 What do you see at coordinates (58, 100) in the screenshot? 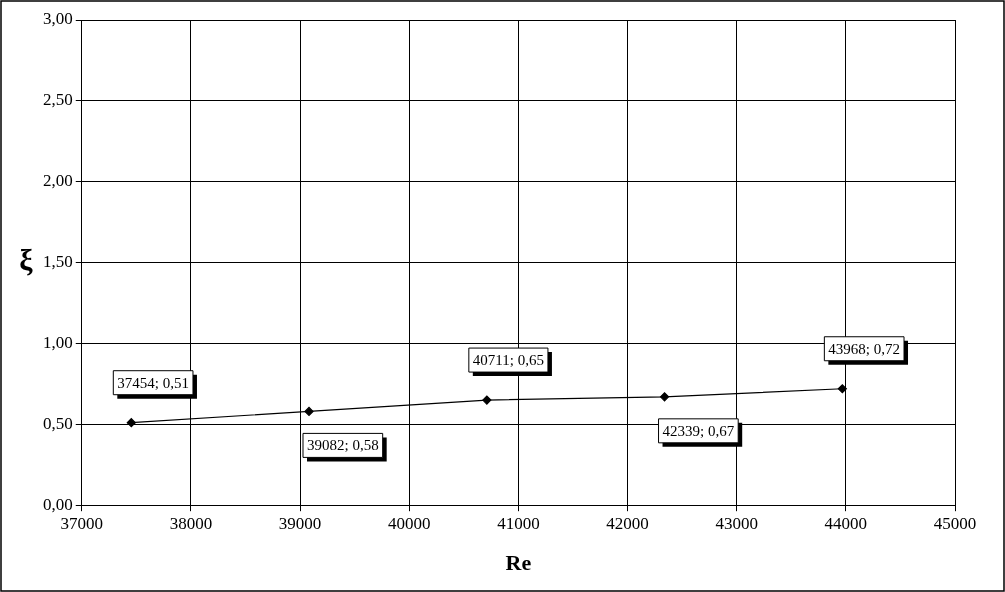
I see `y-tick-label: 2,50` at bounding box center [58, 100].